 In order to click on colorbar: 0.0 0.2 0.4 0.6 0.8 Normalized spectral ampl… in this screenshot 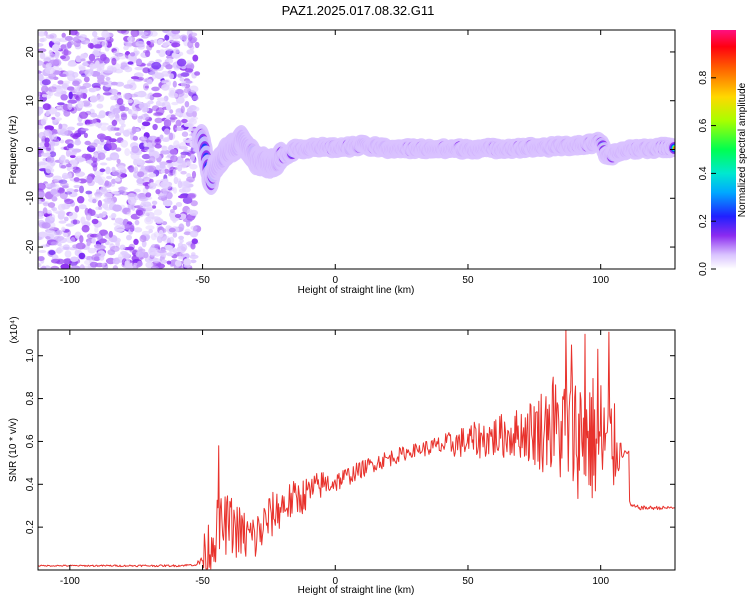, I will do `click(723, 153)`.